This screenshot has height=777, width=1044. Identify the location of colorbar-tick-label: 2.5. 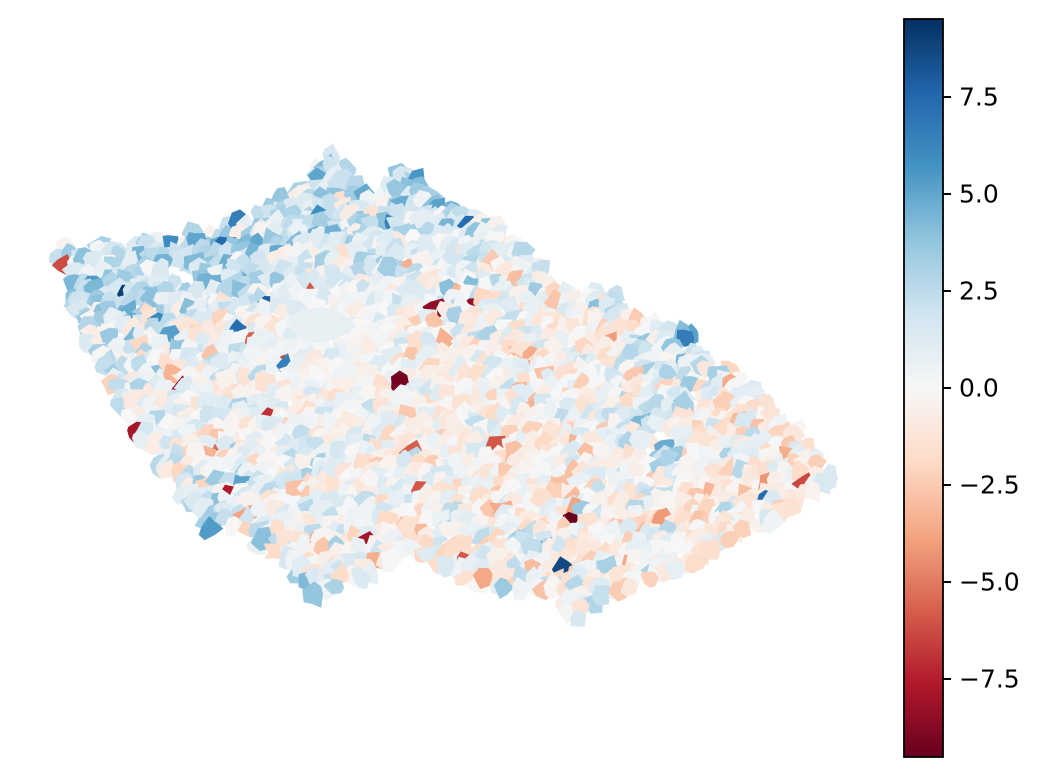
(979, 291).